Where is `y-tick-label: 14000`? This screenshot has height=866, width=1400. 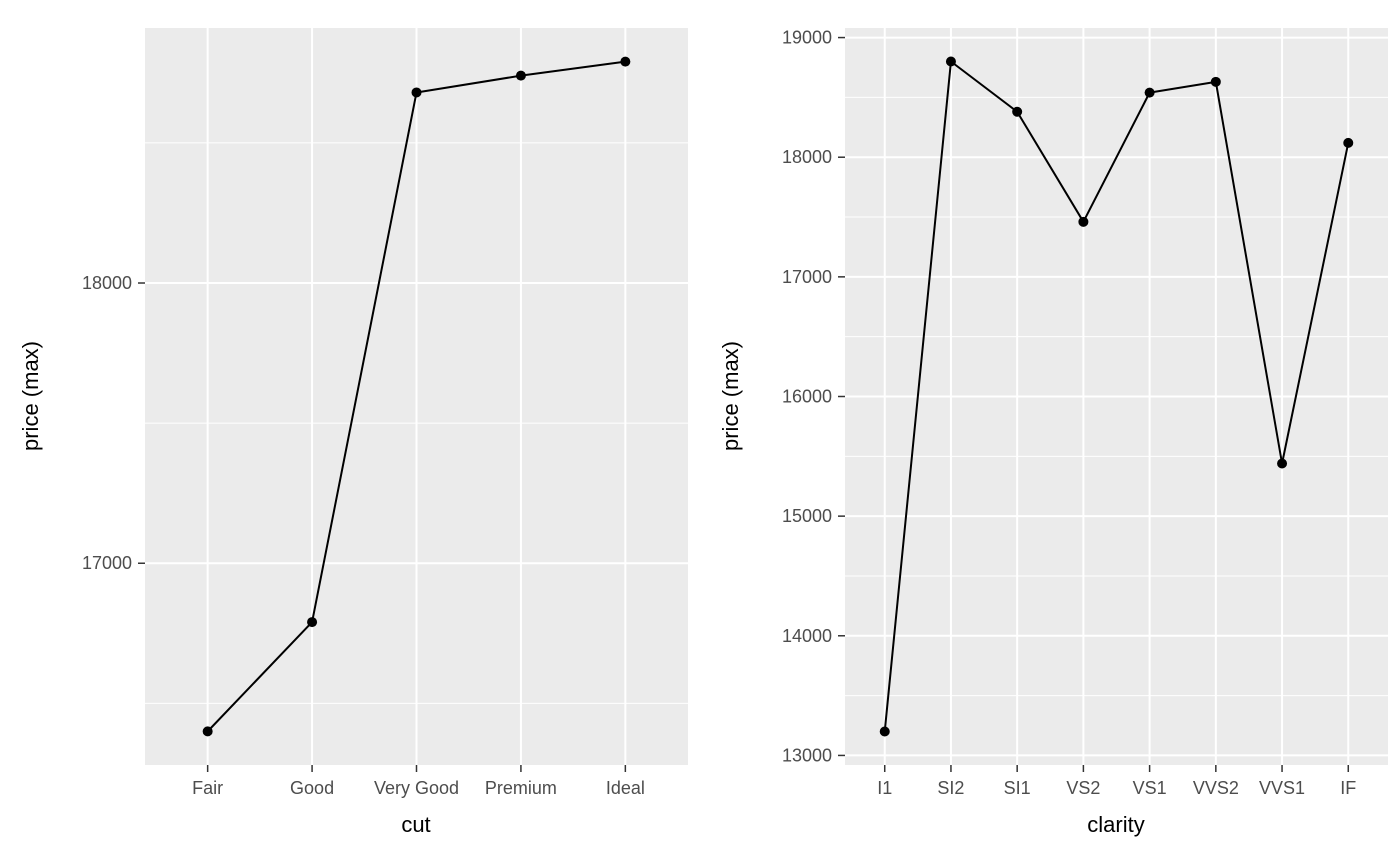
y-tick-label: 14000 is located at coordinates (807, 636).